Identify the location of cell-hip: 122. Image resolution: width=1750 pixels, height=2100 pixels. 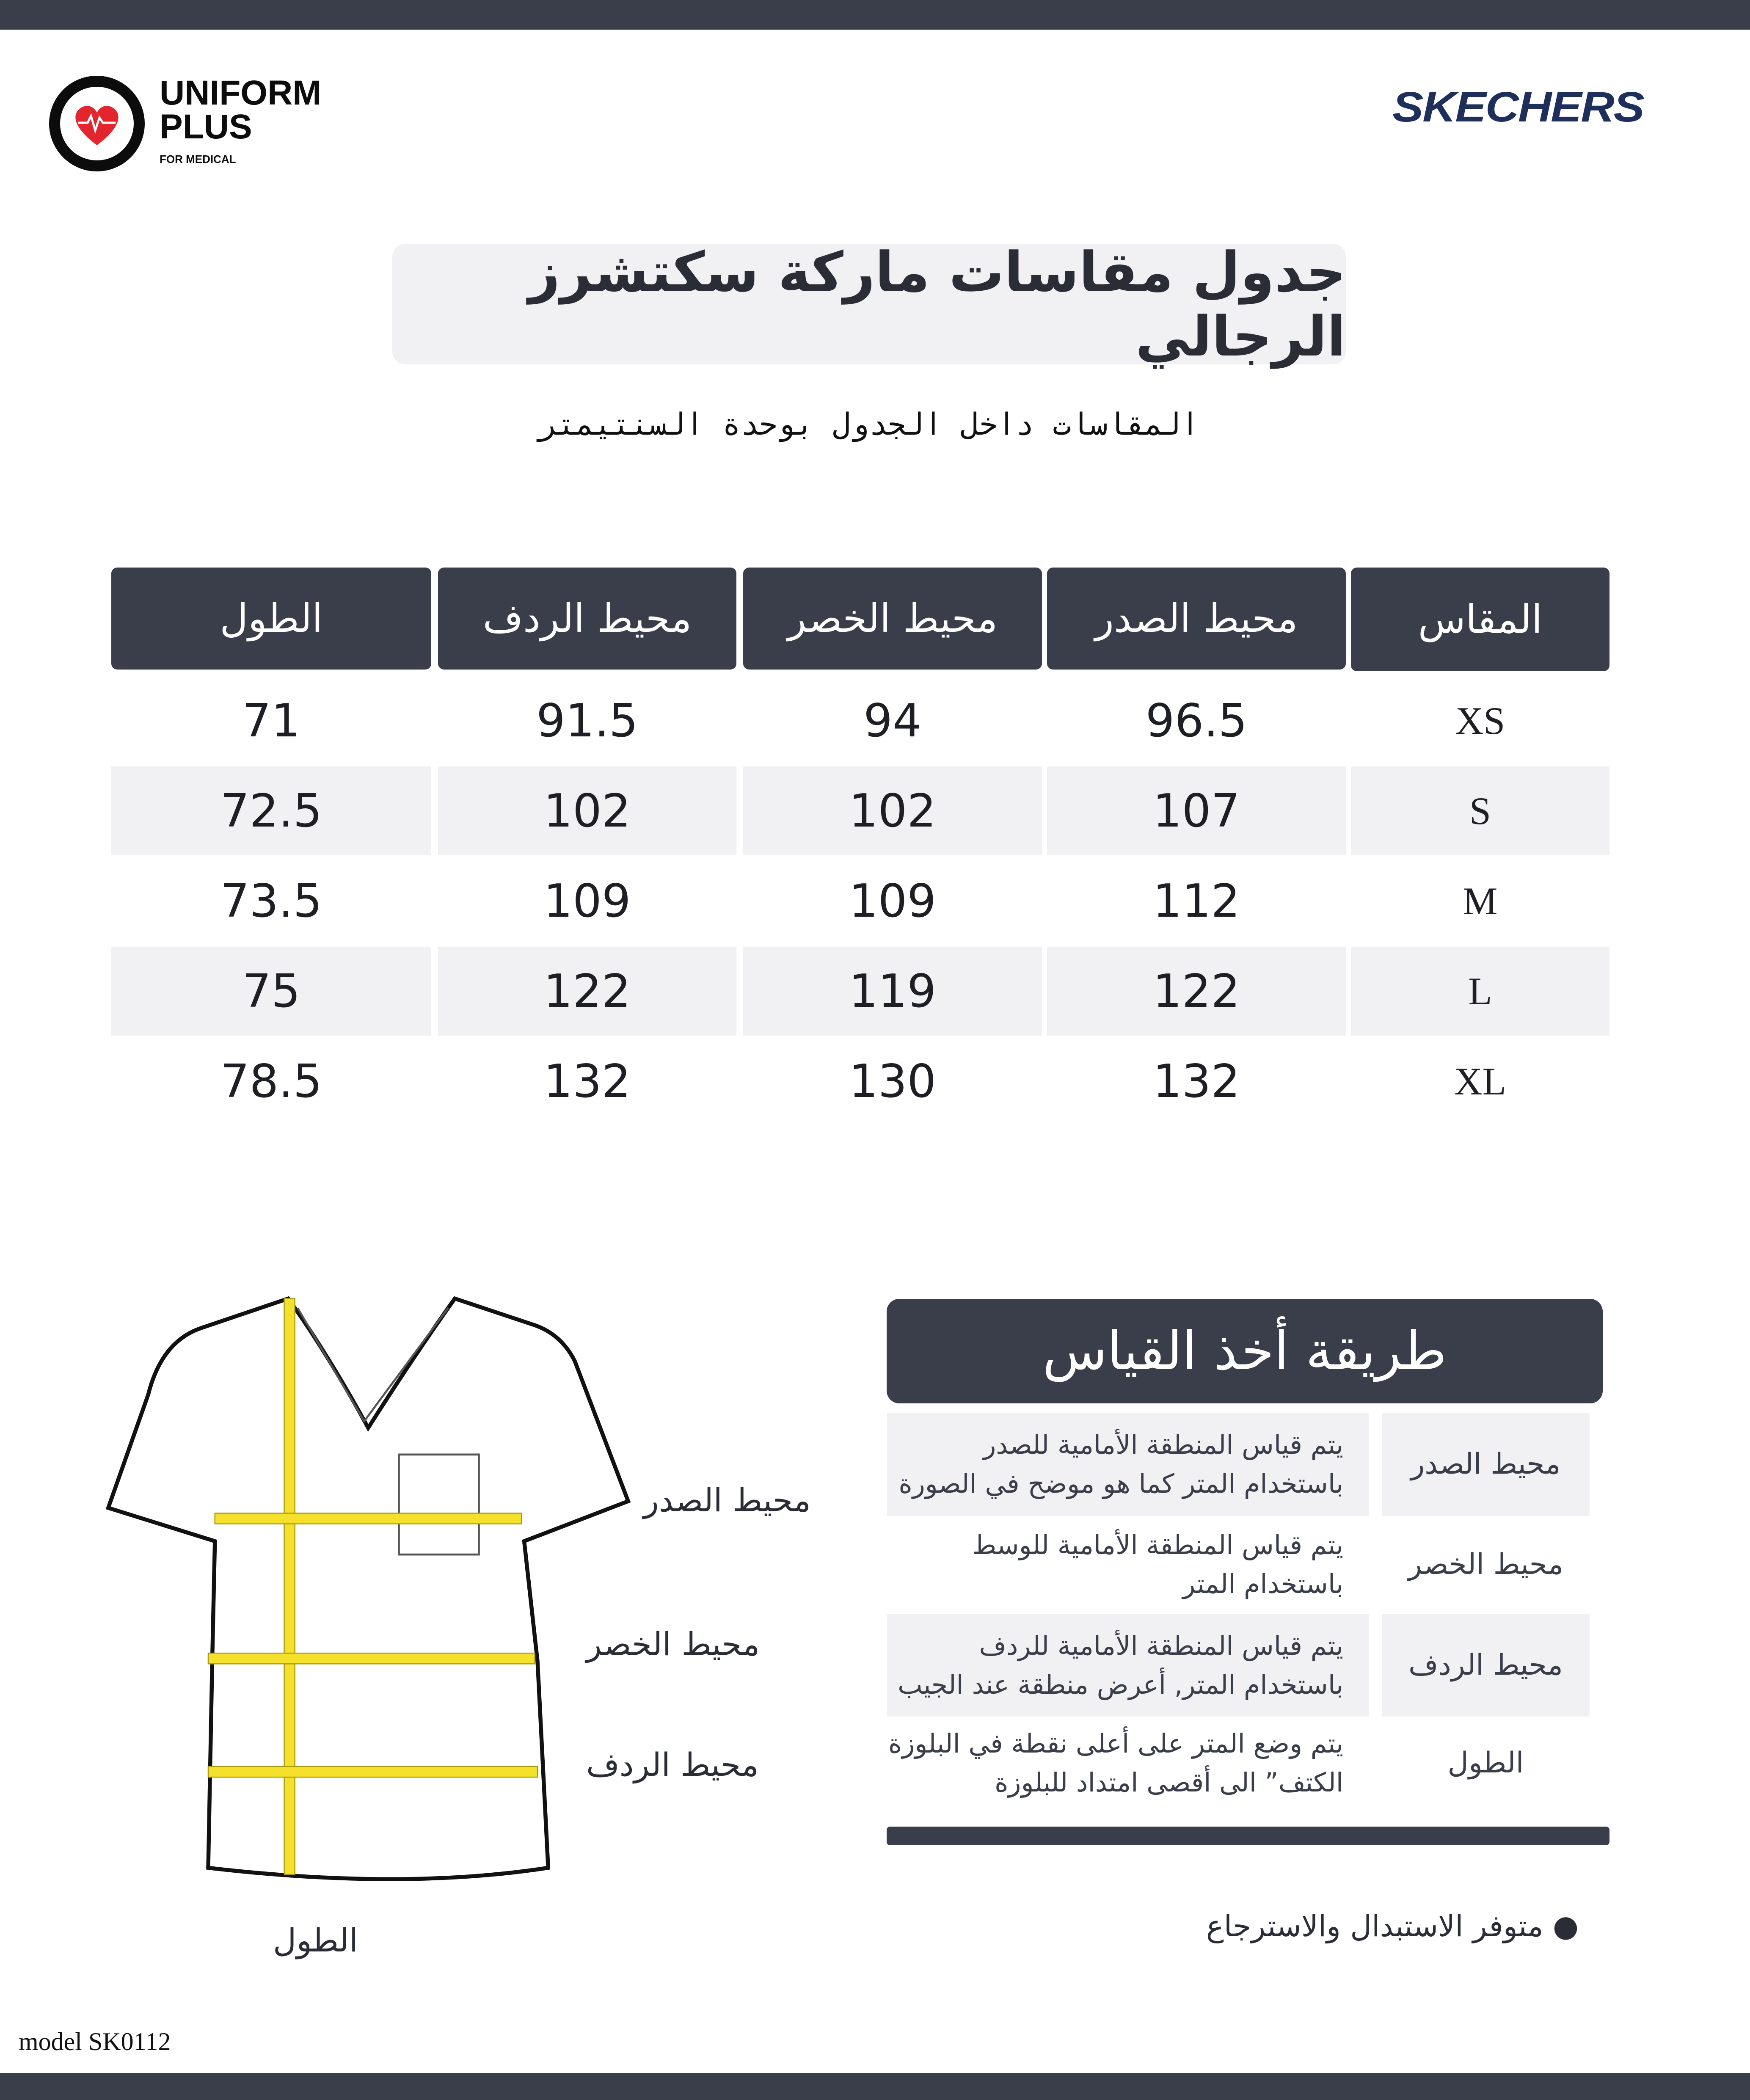
(587, 992).